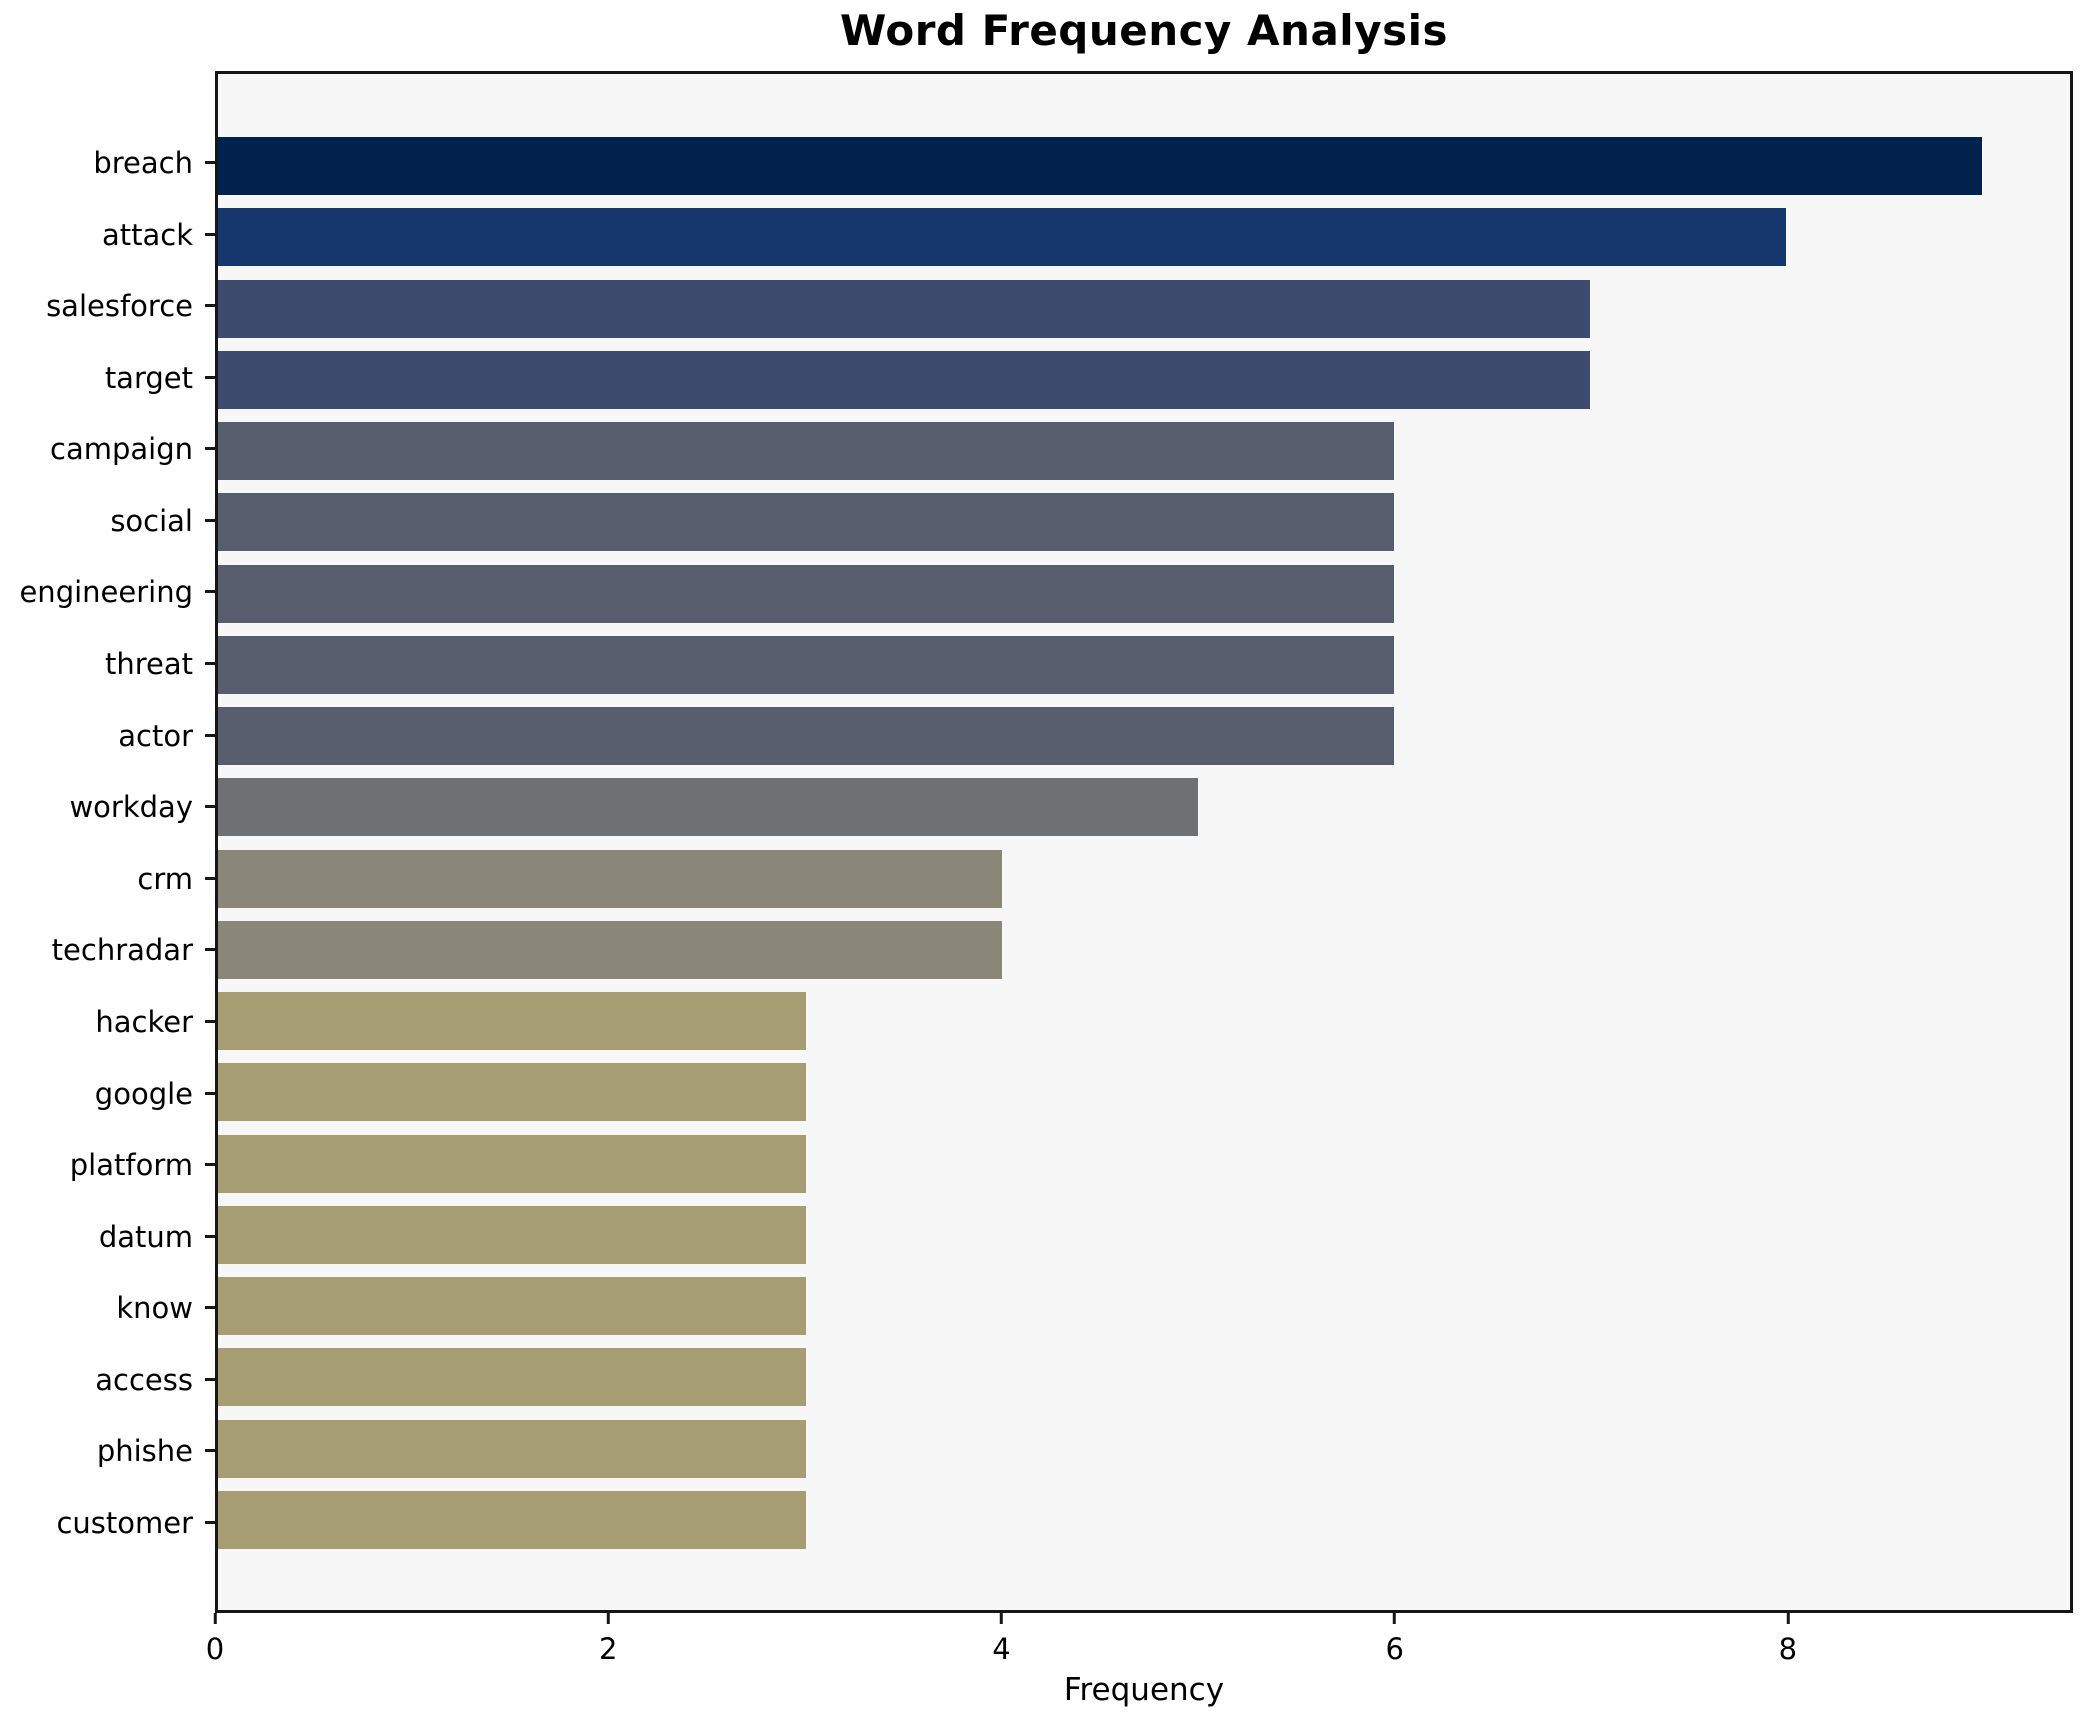 The image size is (2093, 1722). What do you see at coordinates (806, 451) in the screenshot?
I see `bar-campaign` at bounding box center [806, 451].